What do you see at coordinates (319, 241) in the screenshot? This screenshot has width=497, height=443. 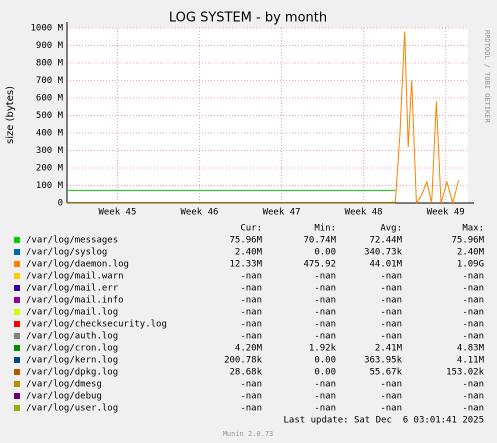 I see `legend-stat: 70.74M` at bounding box center [319, 241].